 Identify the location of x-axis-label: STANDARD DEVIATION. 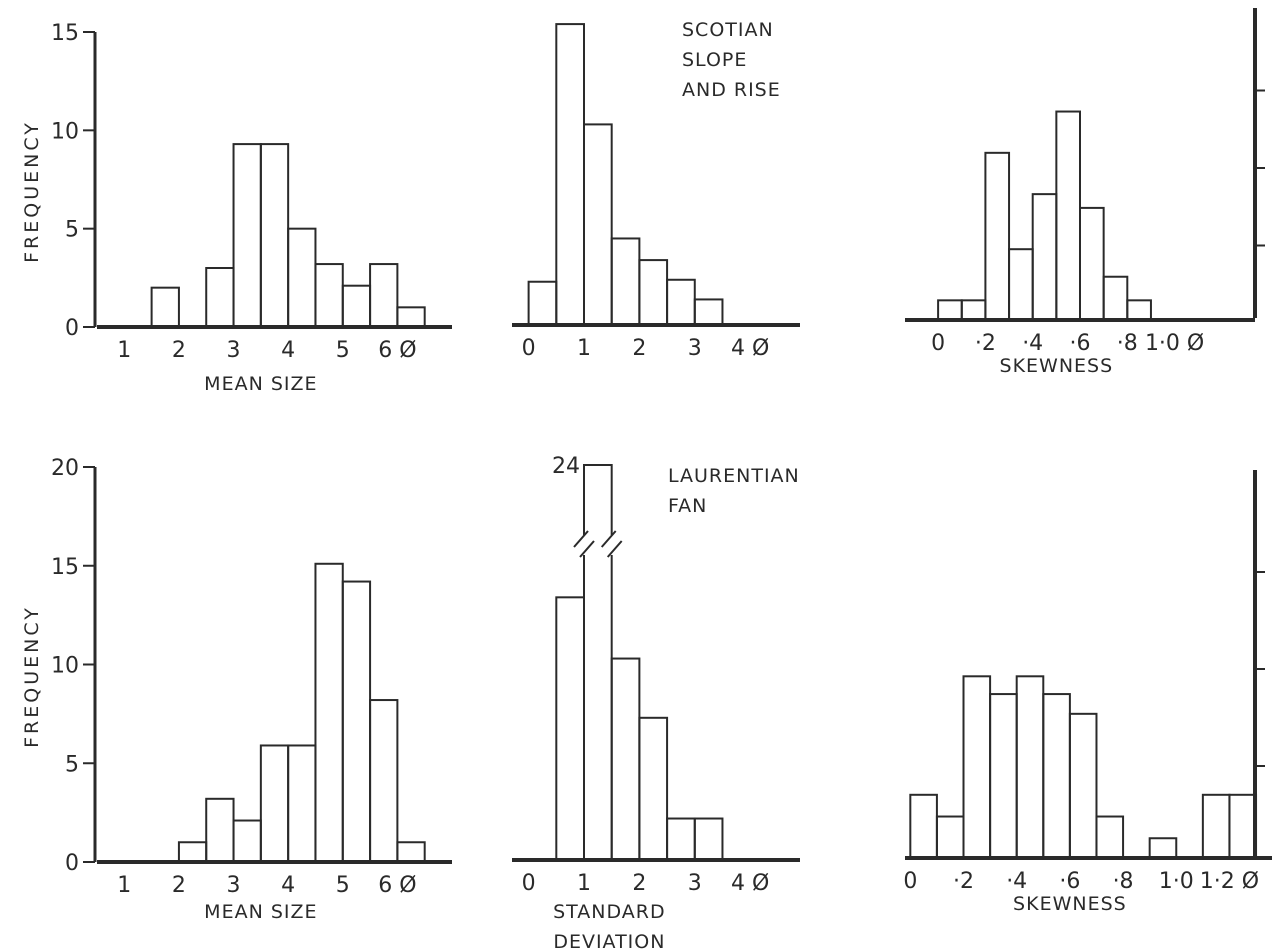
(609, 925).